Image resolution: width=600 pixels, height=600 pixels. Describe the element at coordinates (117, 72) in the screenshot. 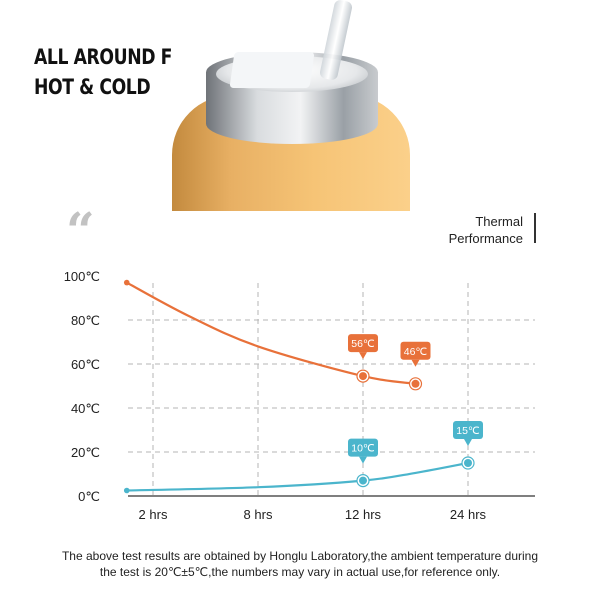

I see `headline: ALL AROUND FOR HOT & COLD` at that location.